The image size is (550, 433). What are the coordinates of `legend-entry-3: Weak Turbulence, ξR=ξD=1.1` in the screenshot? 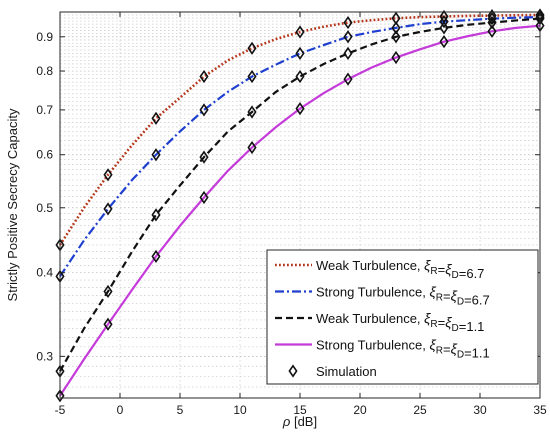 It's located at (400, 322).